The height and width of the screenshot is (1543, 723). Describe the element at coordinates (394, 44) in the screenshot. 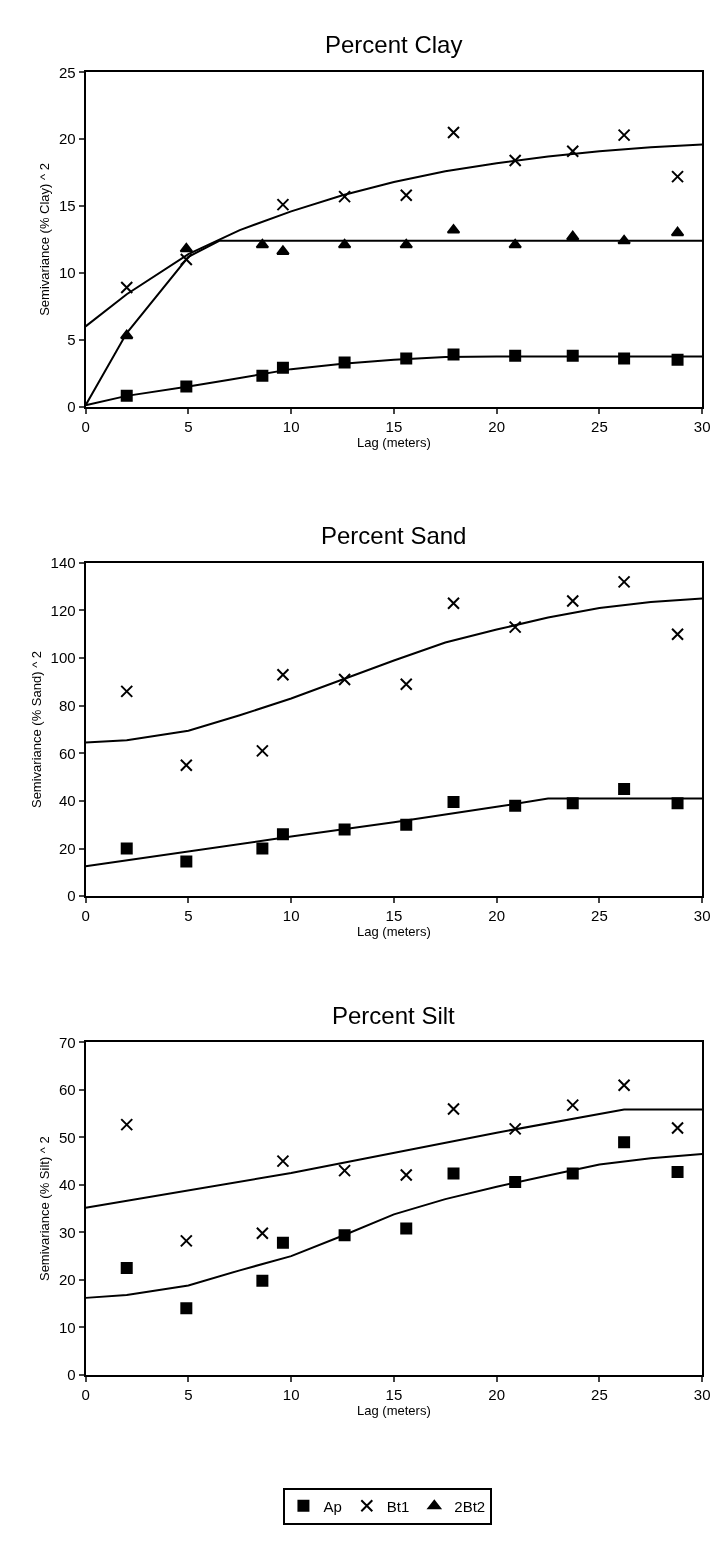

I see `chart-title: Percent Clay` at that location.